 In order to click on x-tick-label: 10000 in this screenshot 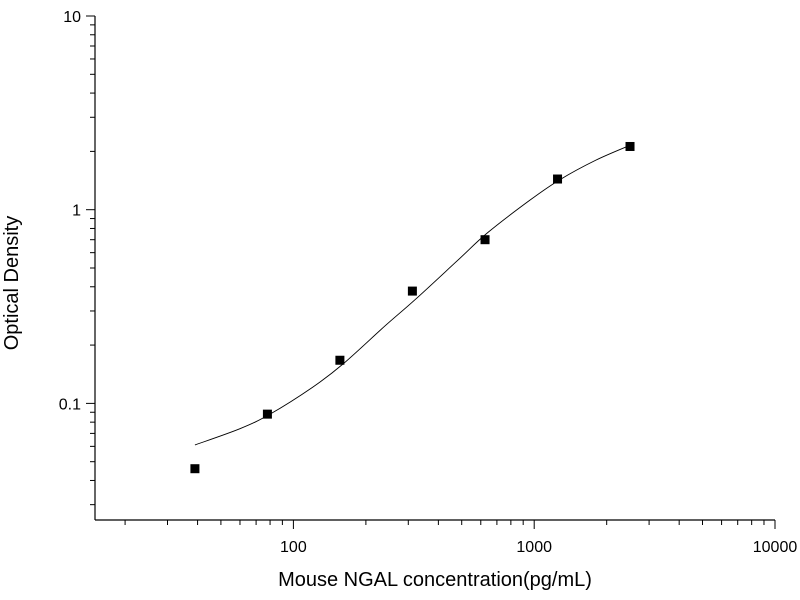, I will do `click(775, 547)`.